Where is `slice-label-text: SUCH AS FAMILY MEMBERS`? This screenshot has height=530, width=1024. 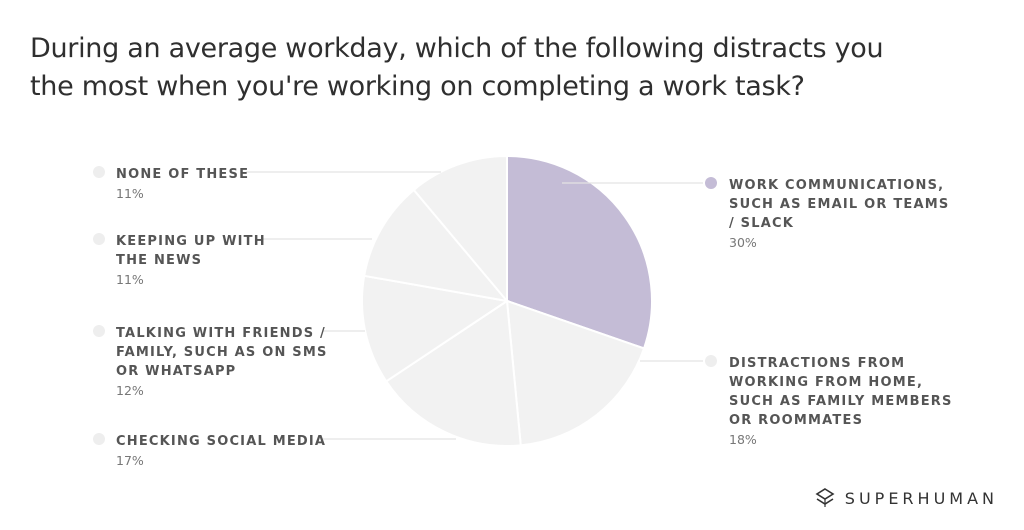
slice-label-text: SUCH AS FAMILY MEMBERS is located at coordinates (841, 401).